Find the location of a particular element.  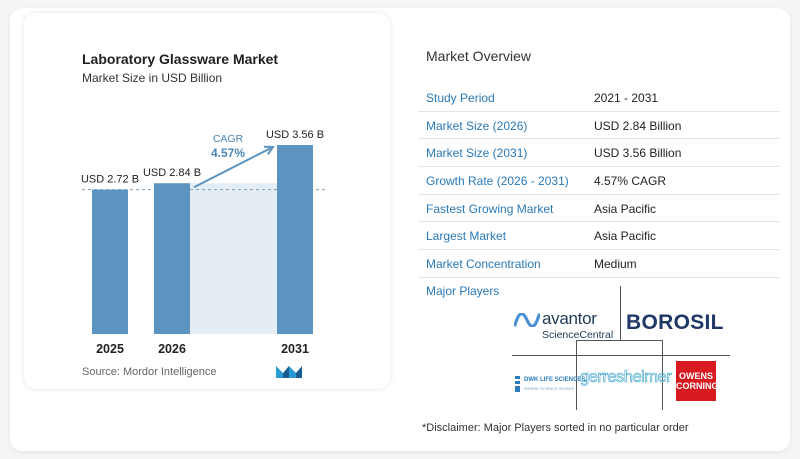

overview-label: Market Size (2026) is located at coordinates (477, 125).